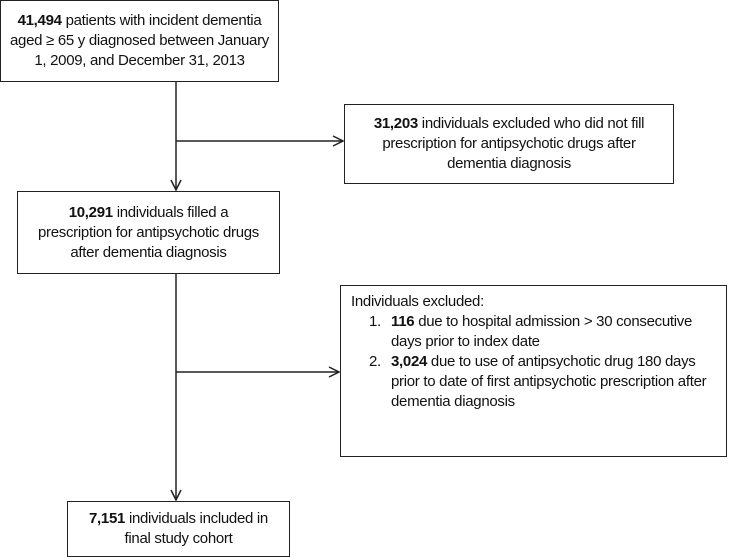 The height and width of the screenshot is (557, 737). What do you see at coordinates (375, 321) in the screenshot?
I see `marker: 1.` at bounding box center [375, 321].